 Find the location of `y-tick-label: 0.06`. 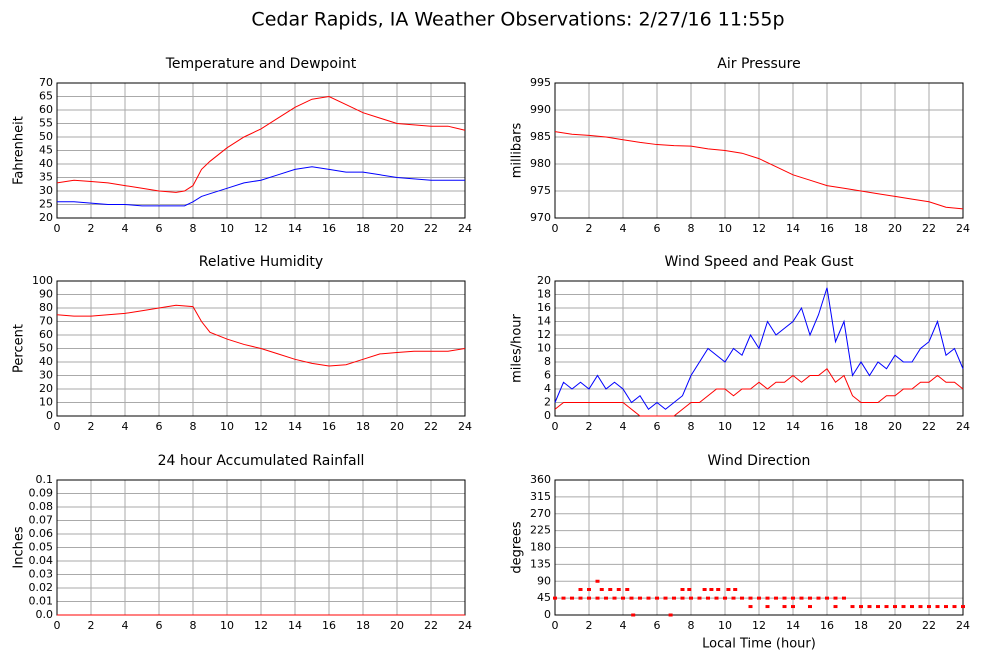

y-tick-label: 0.06 is located at coordinates (41, 533).